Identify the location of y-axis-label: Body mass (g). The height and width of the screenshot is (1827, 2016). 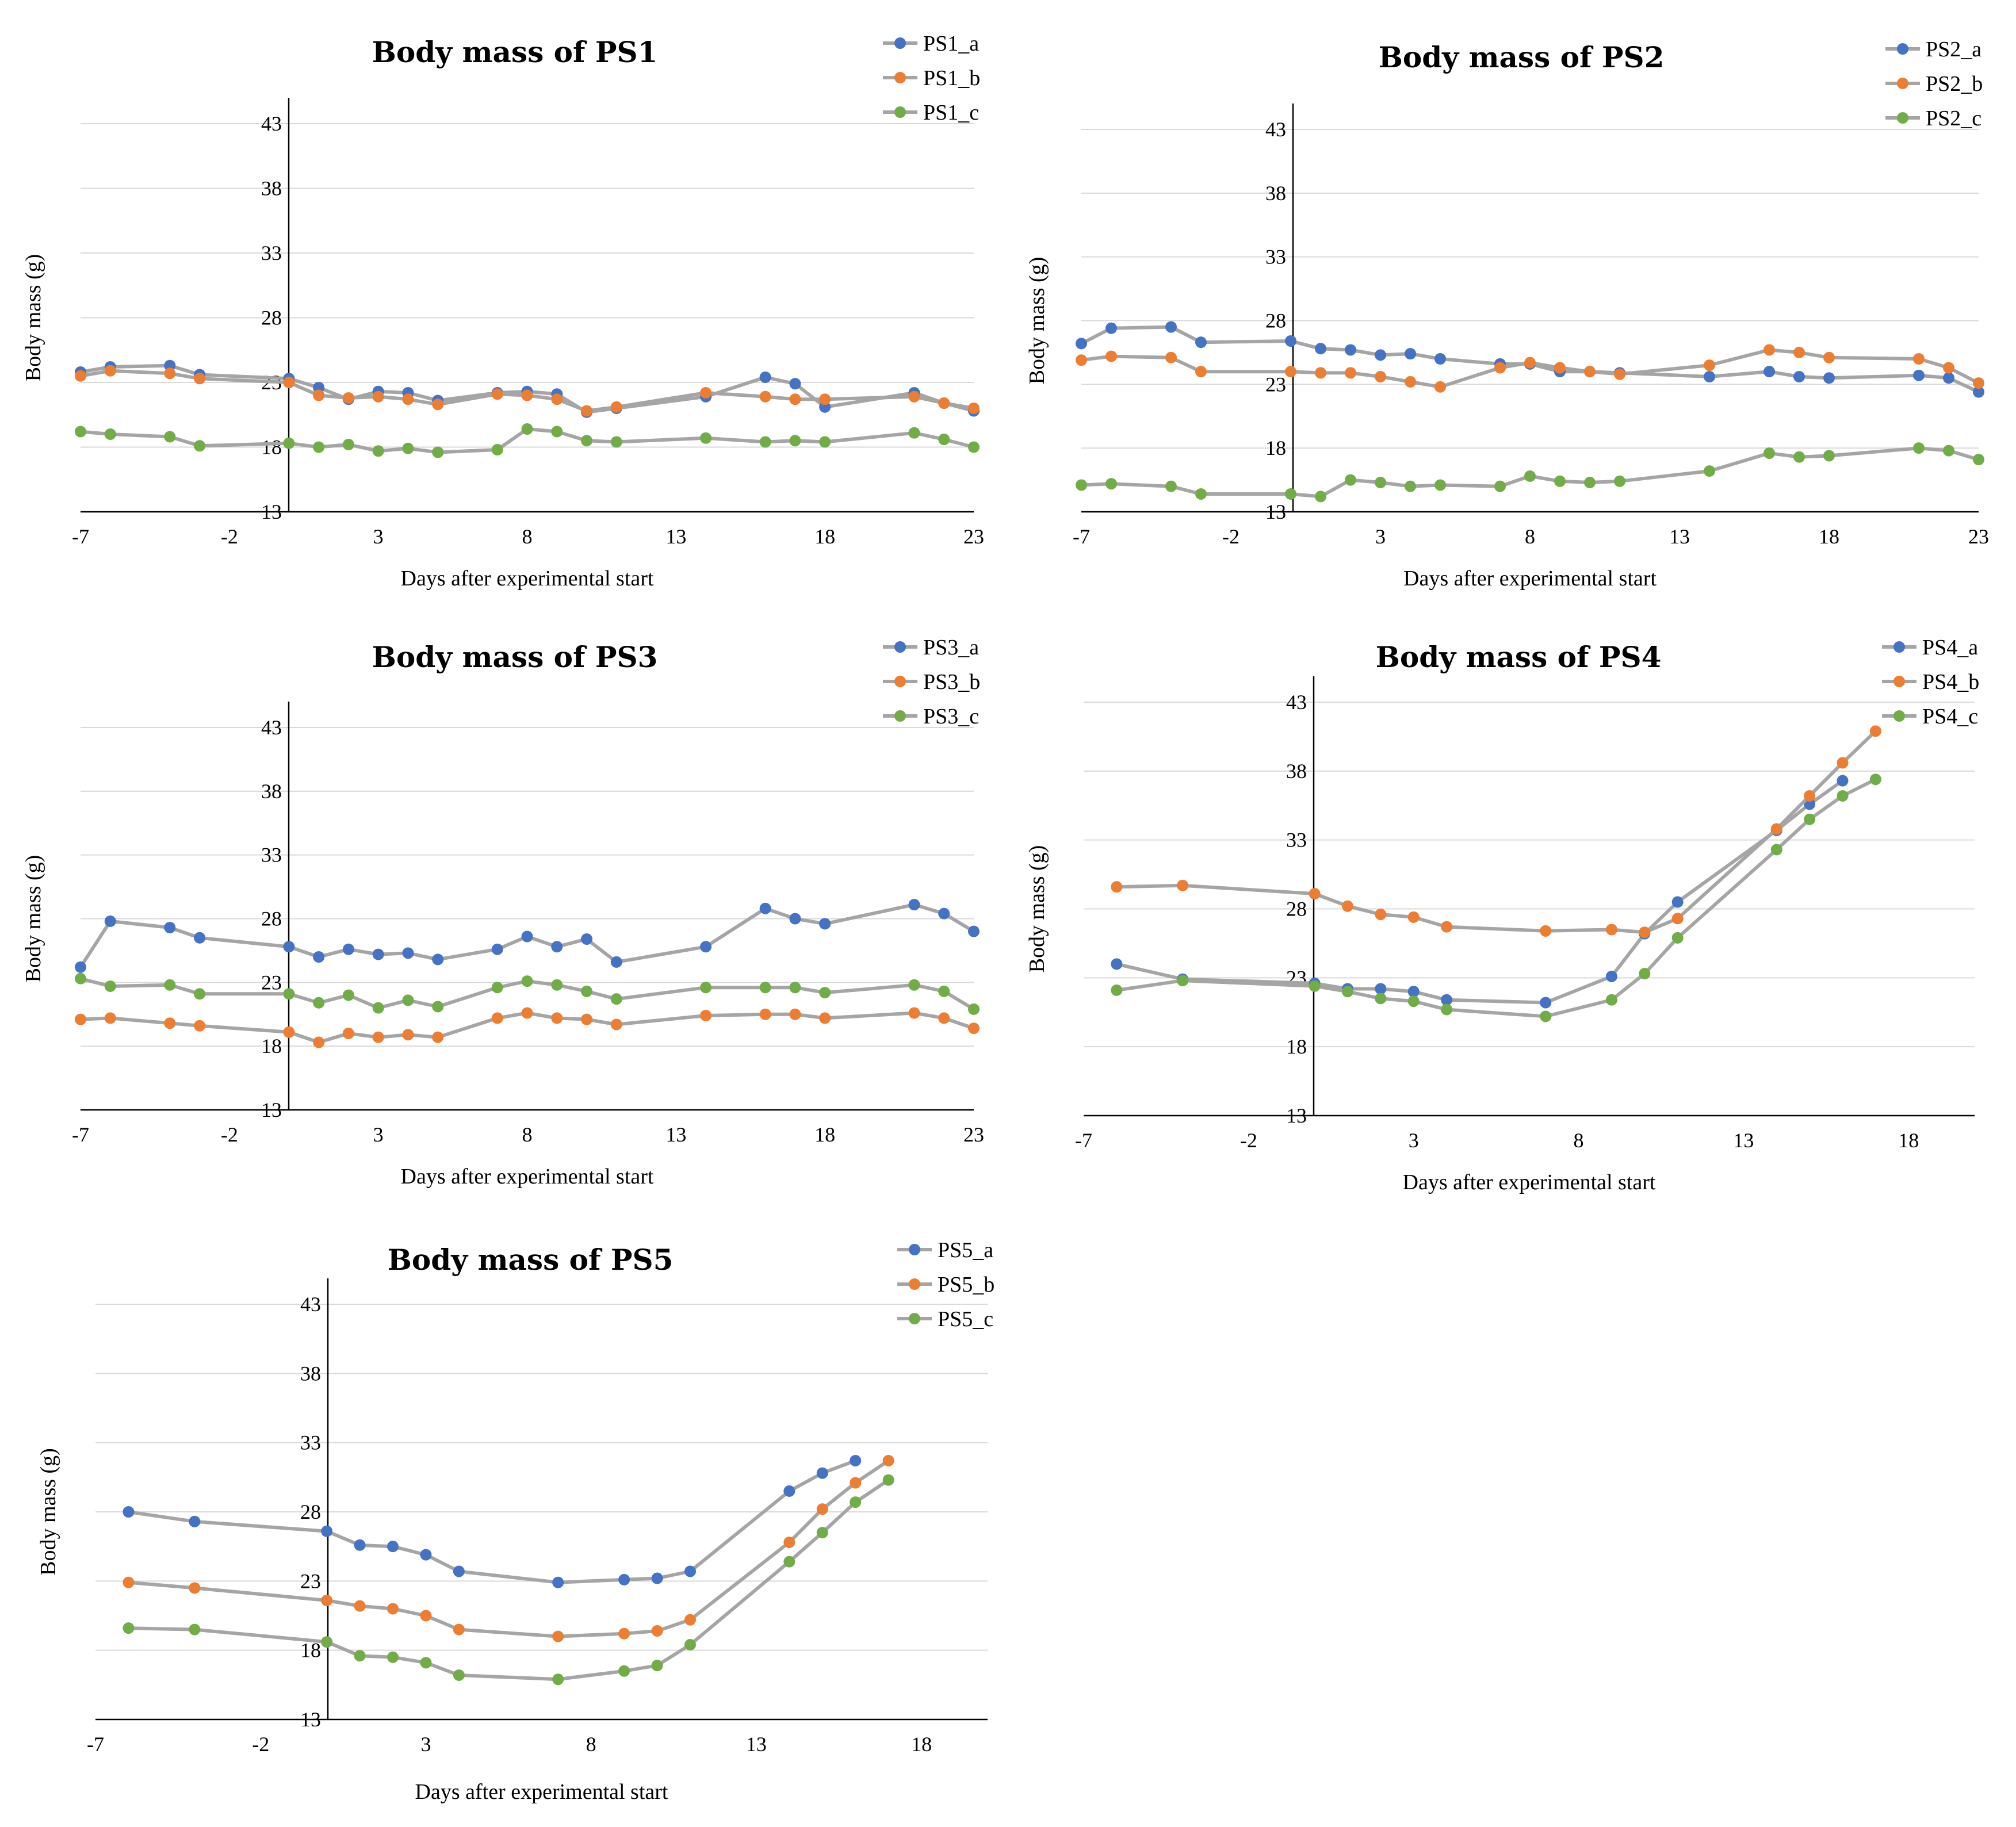
(33, 318).